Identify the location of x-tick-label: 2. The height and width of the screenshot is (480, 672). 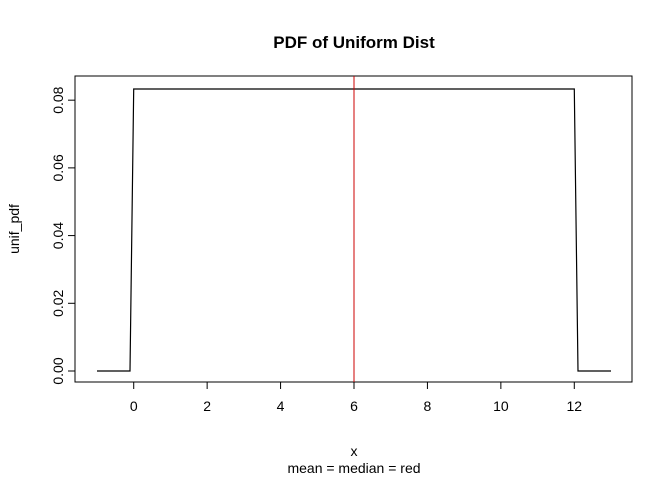
(207, 406).